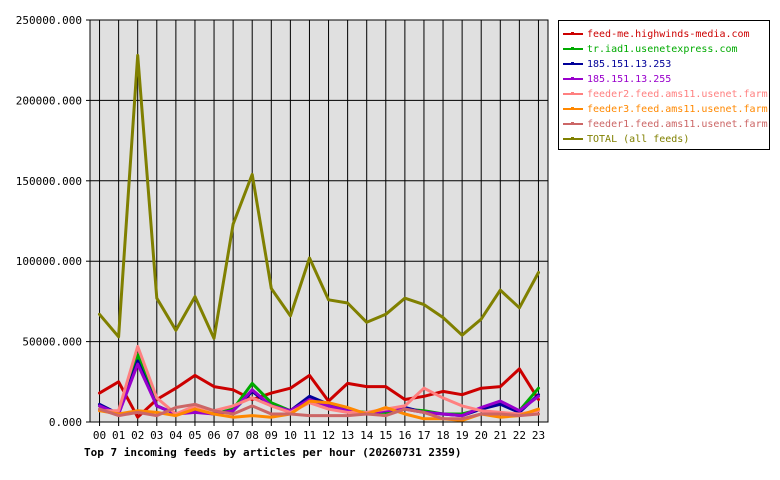  What do you see at coordinates (49, 261) in the screenshot?
I see `y-tick-label: 100000.000` at bounding box center [49, 261].